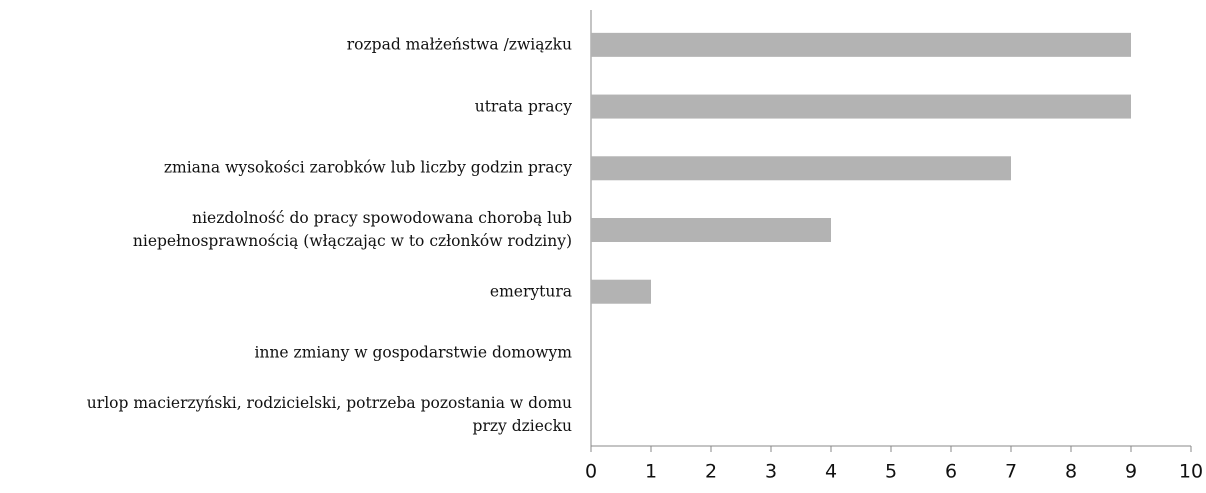  Describe the element at coordinates (891, 472) in the screenshot. I see `x-tick-label: 5` at that location.